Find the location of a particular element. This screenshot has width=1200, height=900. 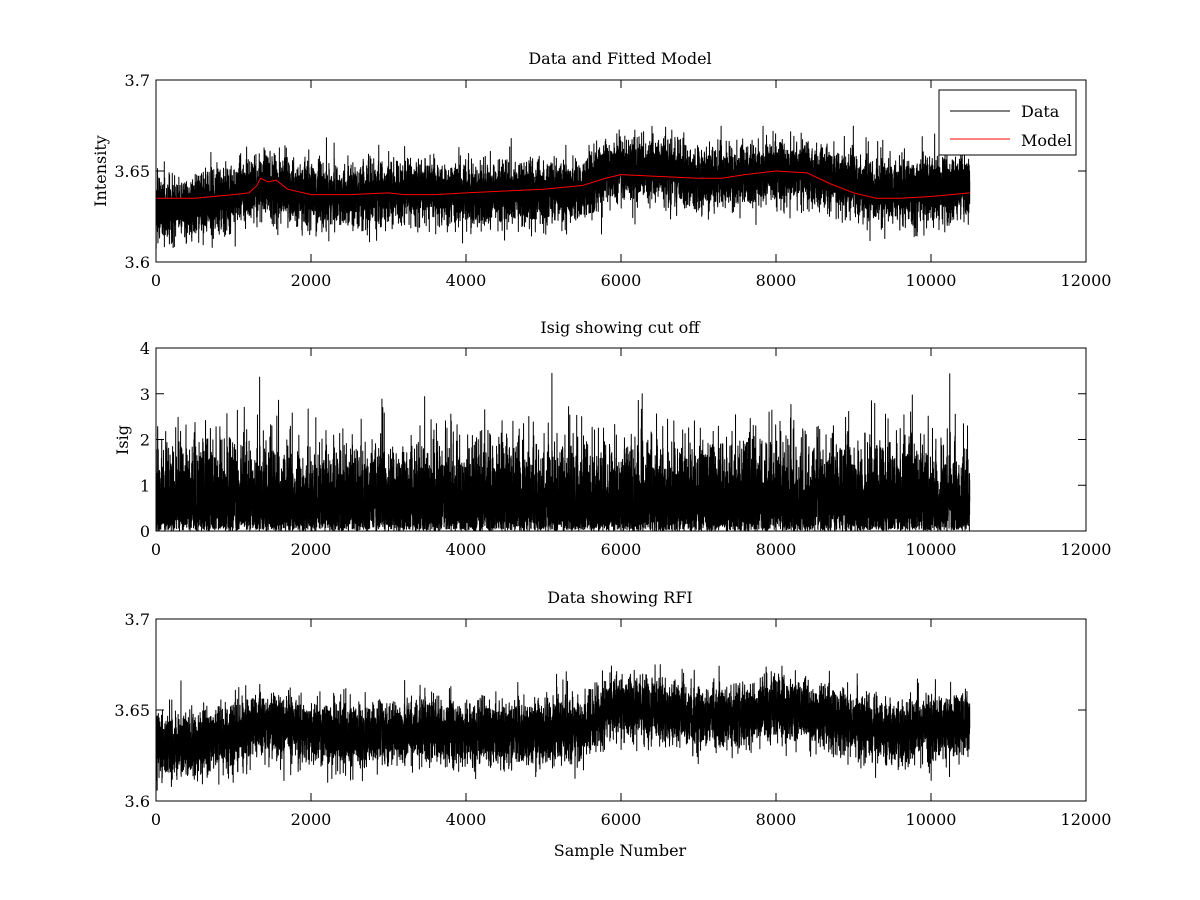

subplot-title: Data and Fitted Model is located at coordinates (619, 58).